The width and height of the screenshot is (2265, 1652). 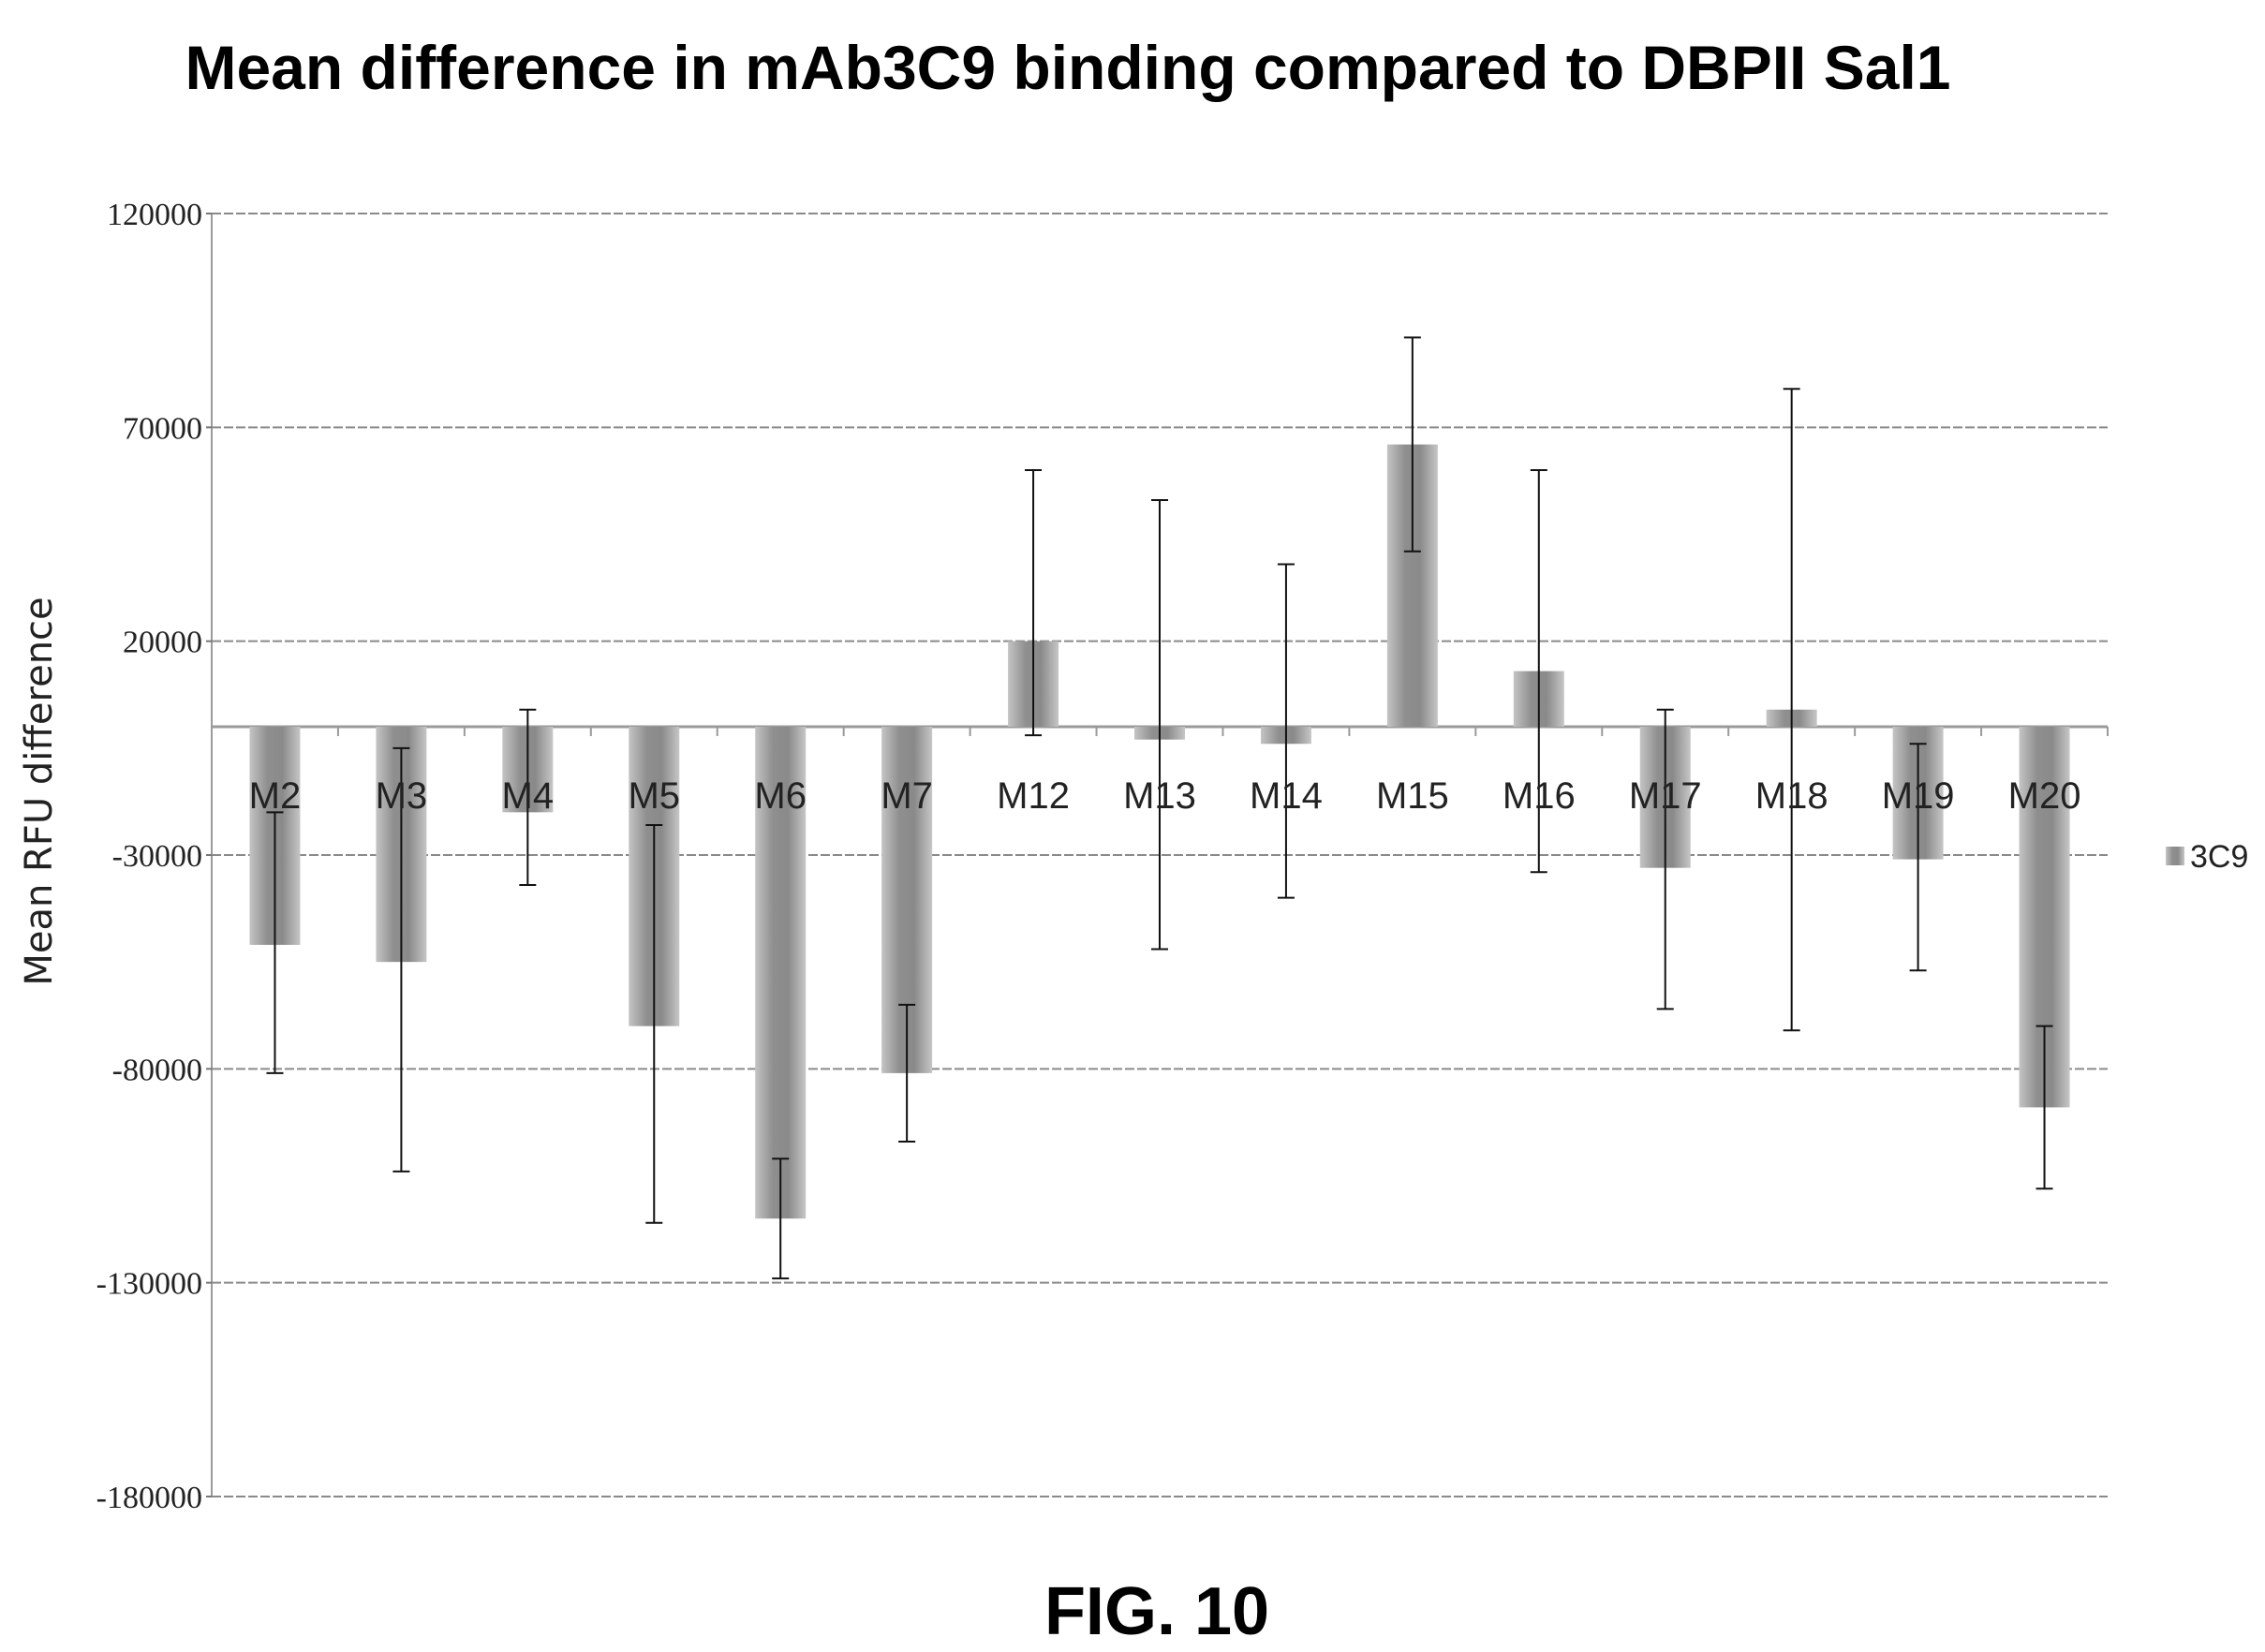 What do you see at coordinates (154, 215) in the screenshot?
I see `y-tick-label: 120000` at bounding box center [154, 215].